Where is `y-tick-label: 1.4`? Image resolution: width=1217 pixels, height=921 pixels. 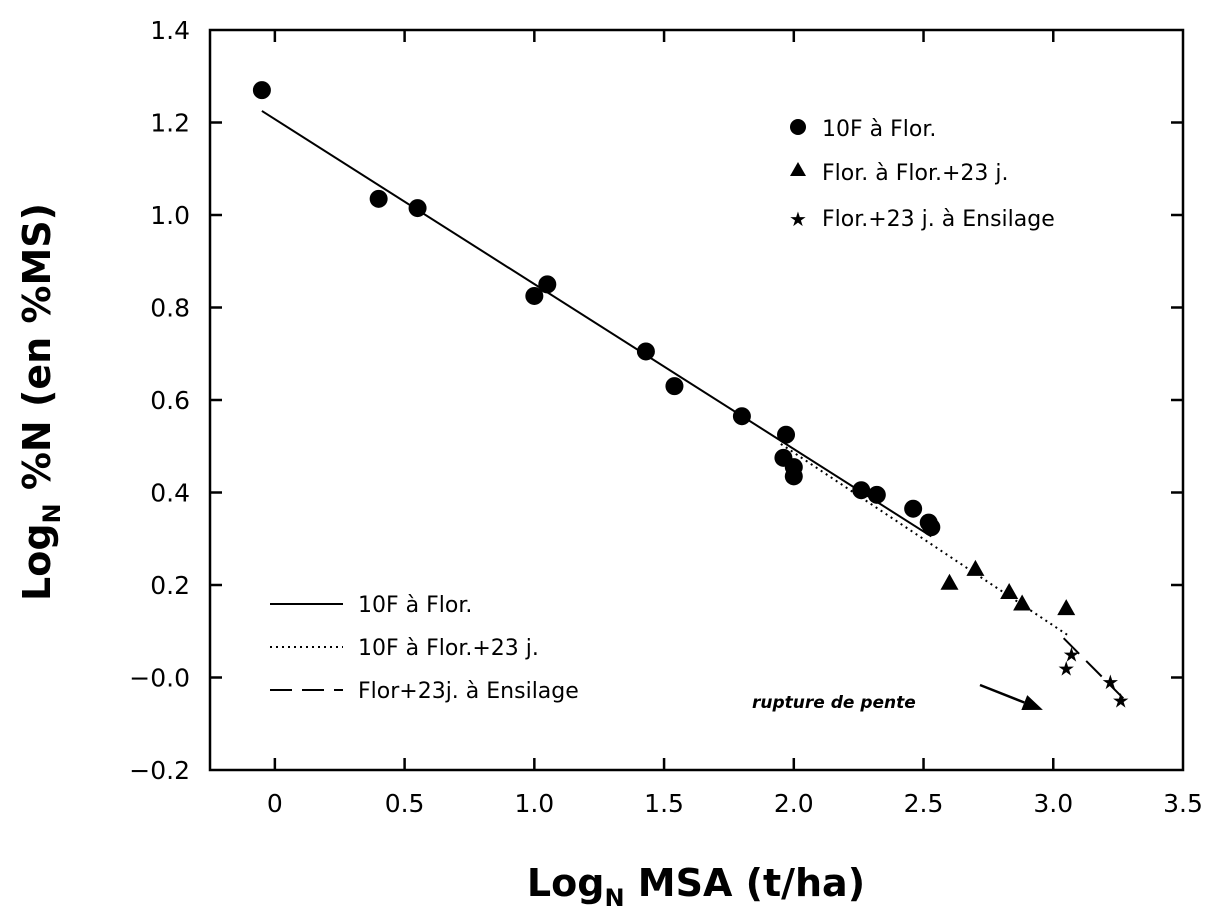
y-tick-label: 1.4 is located at coordinates (170, 30).